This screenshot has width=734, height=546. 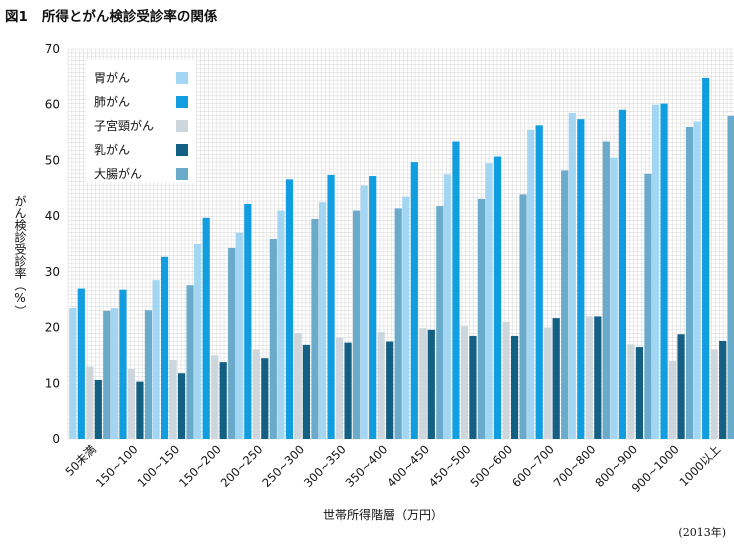 I want to click on figure-title-text: 所得とがん検診受診率の関係, so click(x=129, y=17).